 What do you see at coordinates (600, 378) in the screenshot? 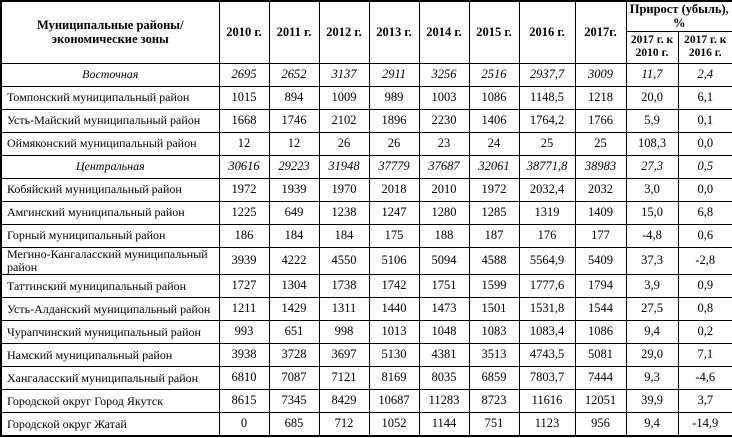
I see `cell-value: 7444` at bounding box center [600, 378].